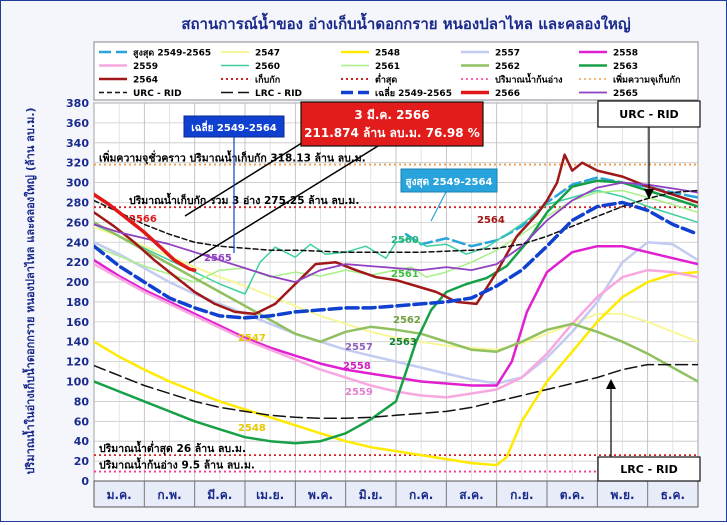  Describe the element at coordinates (529, 79) in the screenshot. I see `legend-label: ปริมาณน้ำก้นอ่าง` at that location.